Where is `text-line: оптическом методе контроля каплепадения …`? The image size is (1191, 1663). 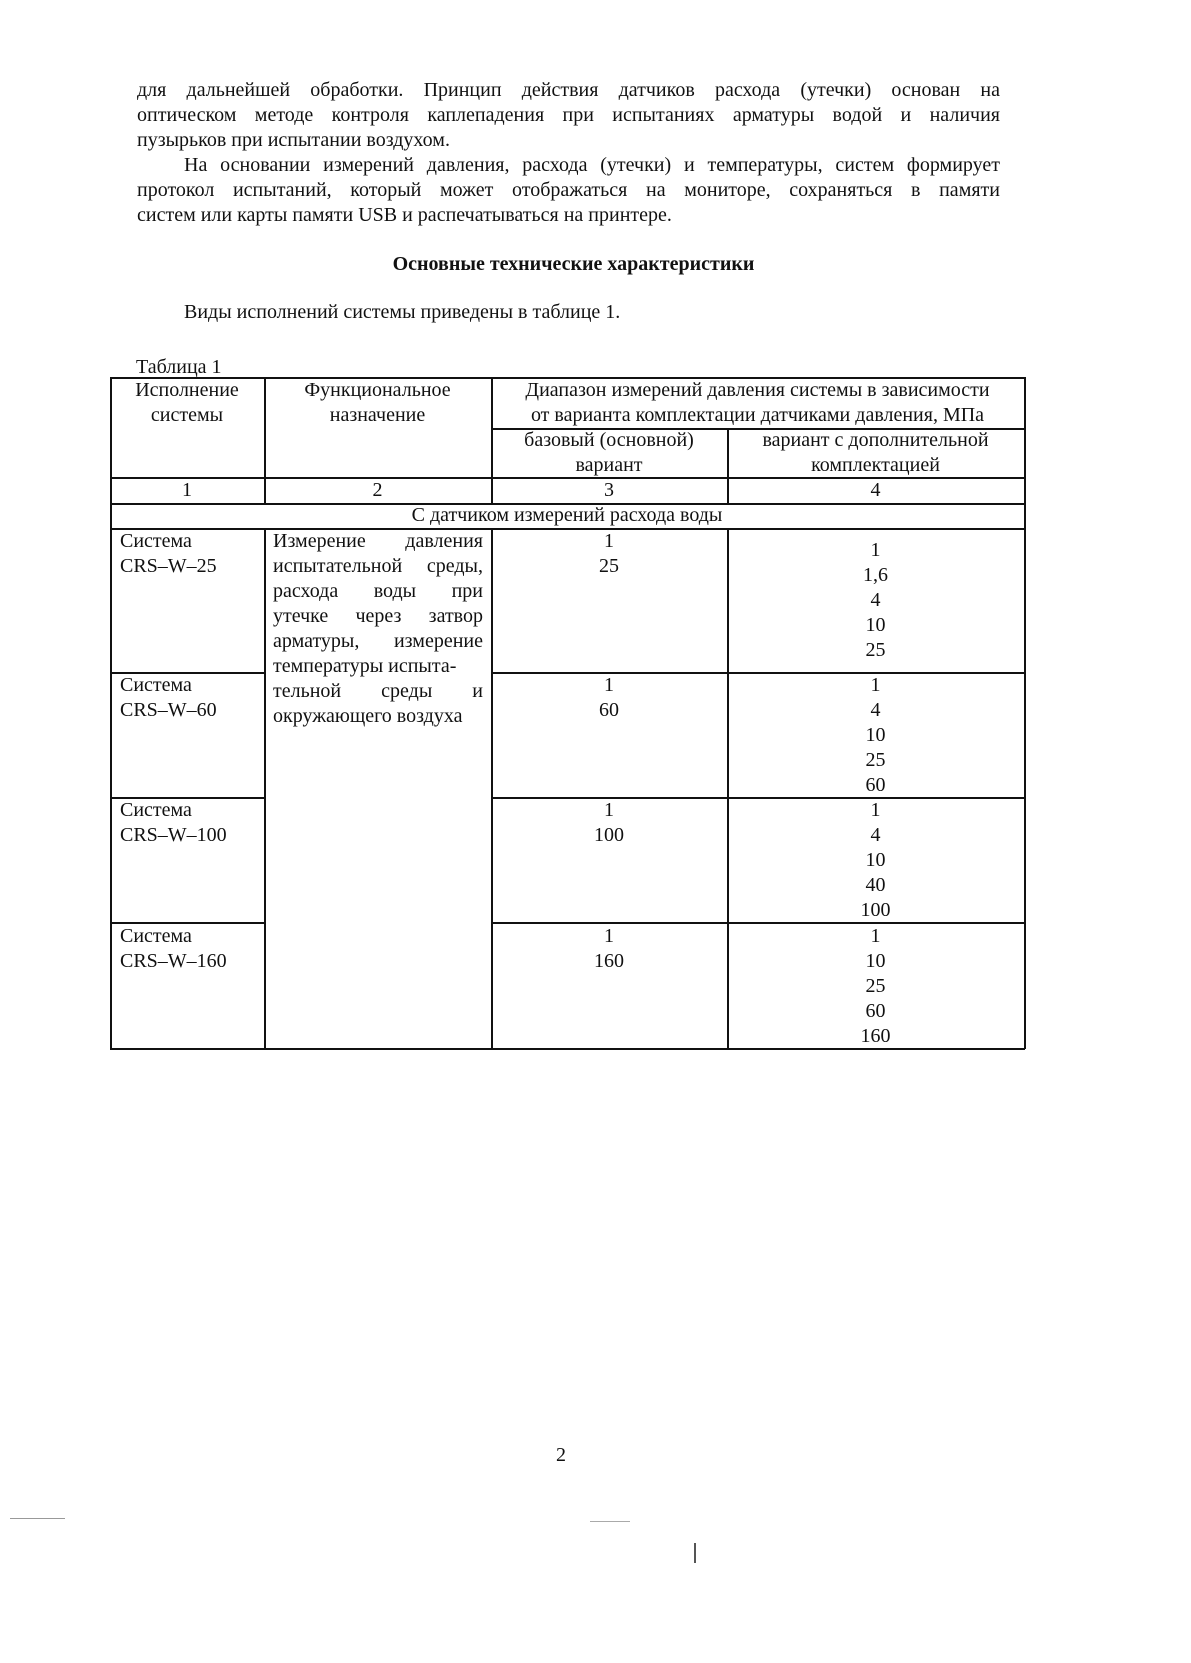 text-line: оптическом методе контроля каплепадения … is located at coordinates (568, 115).